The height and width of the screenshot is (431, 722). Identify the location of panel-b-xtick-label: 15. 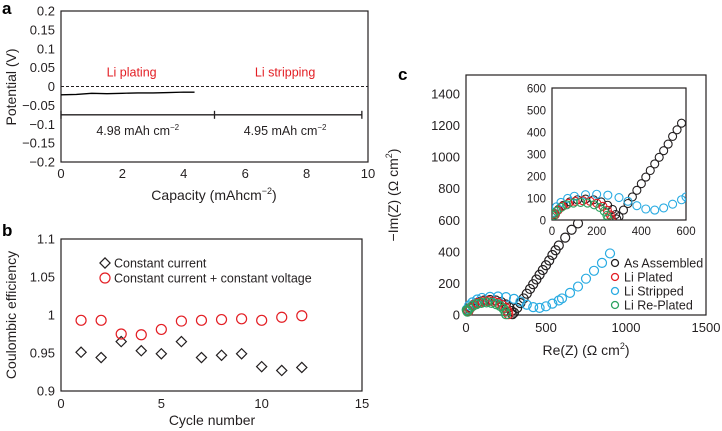
(362, 403).